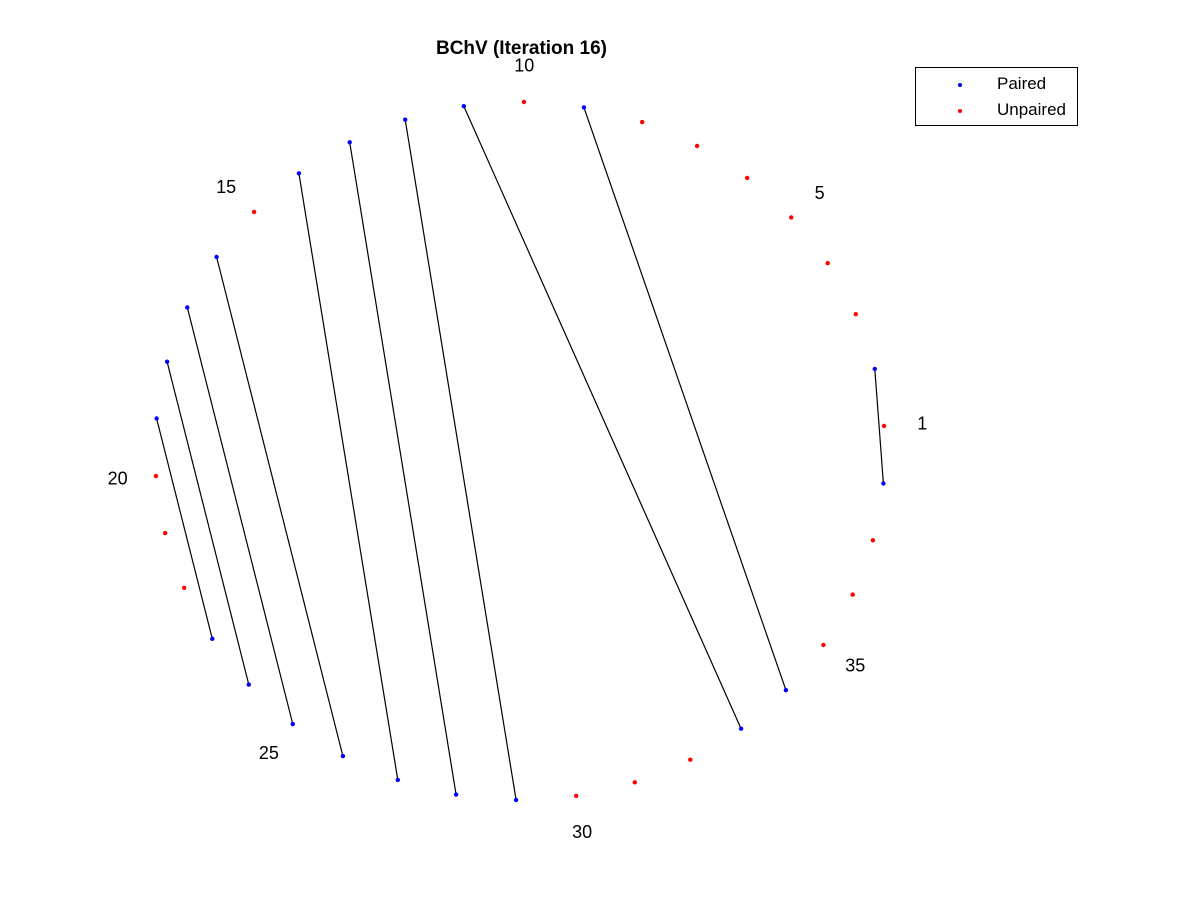 The height and width of the screenshot is (900, 1200). I want to click on node-label-10: 10, so click(524, 65).